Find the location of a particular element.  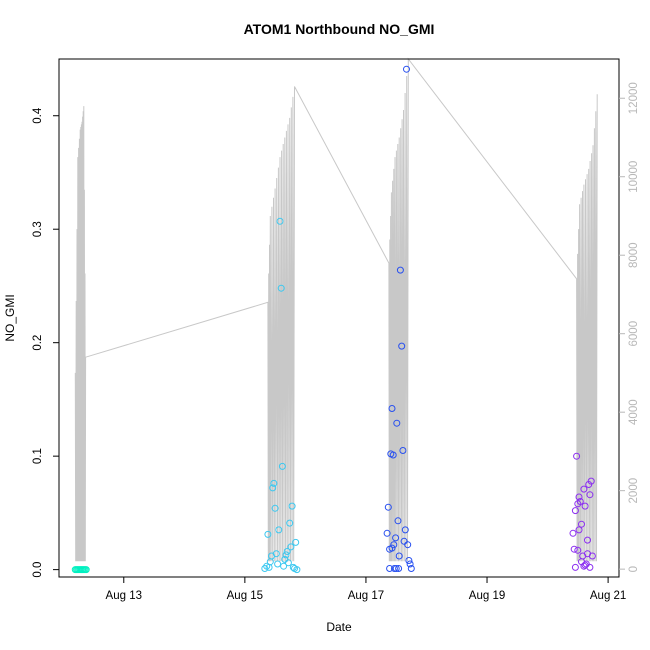

x-tick-label: Aug 21 is located at coordinates (608, 596).